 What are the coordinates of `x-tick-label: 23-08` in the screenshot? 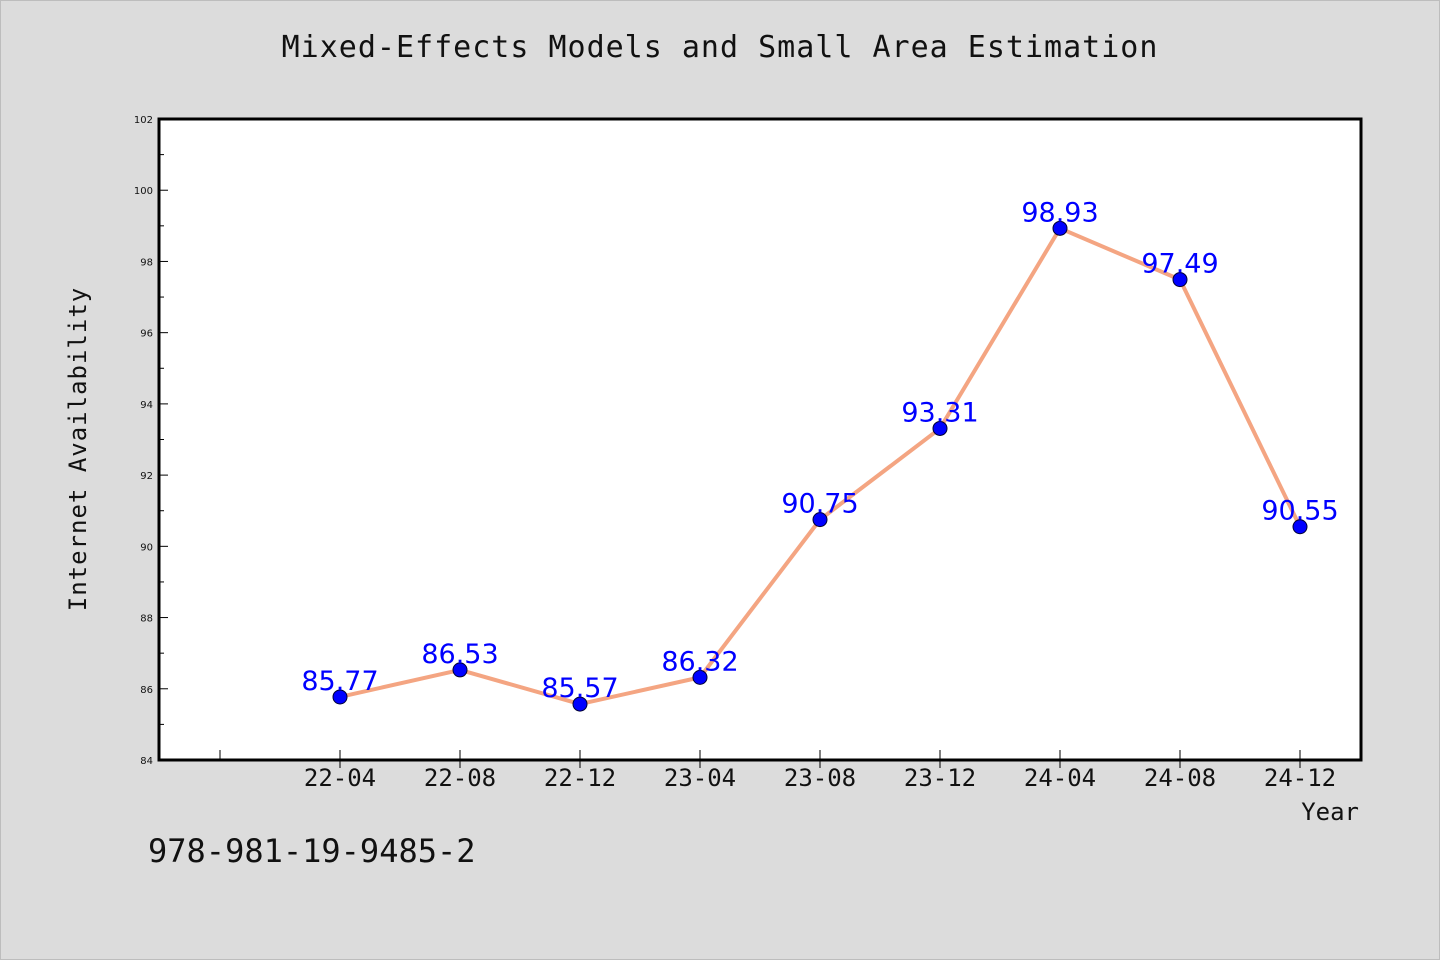 It's located at (820, 778).